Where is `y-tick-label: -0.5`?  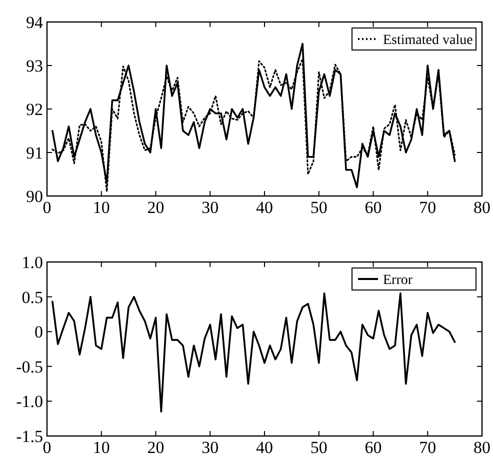 y-tick-label: -0.5 is located at coordinates (29, 366).